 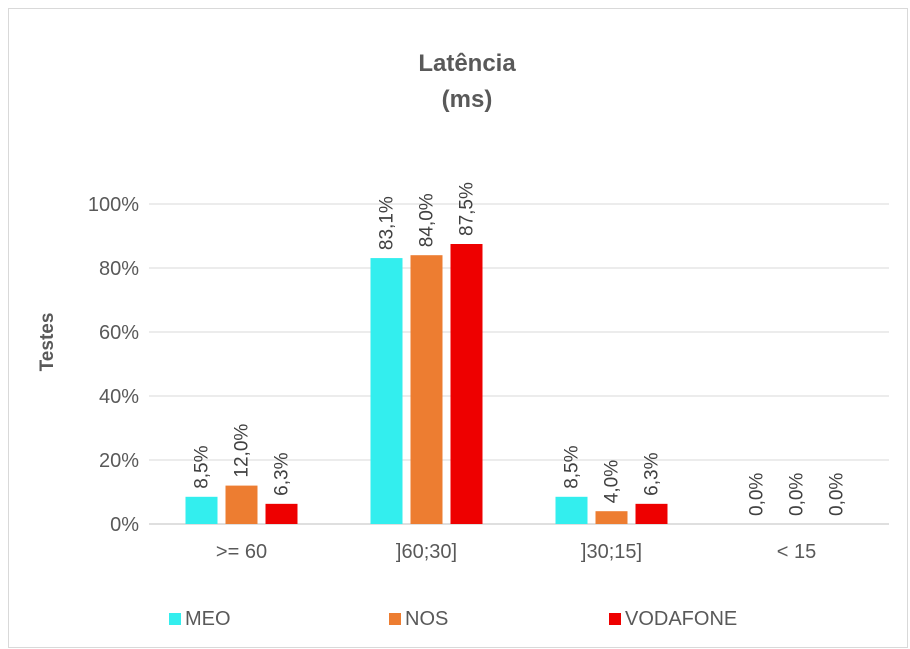 I want to click on y-tick-label: 60%, so click(x=119, y=333).